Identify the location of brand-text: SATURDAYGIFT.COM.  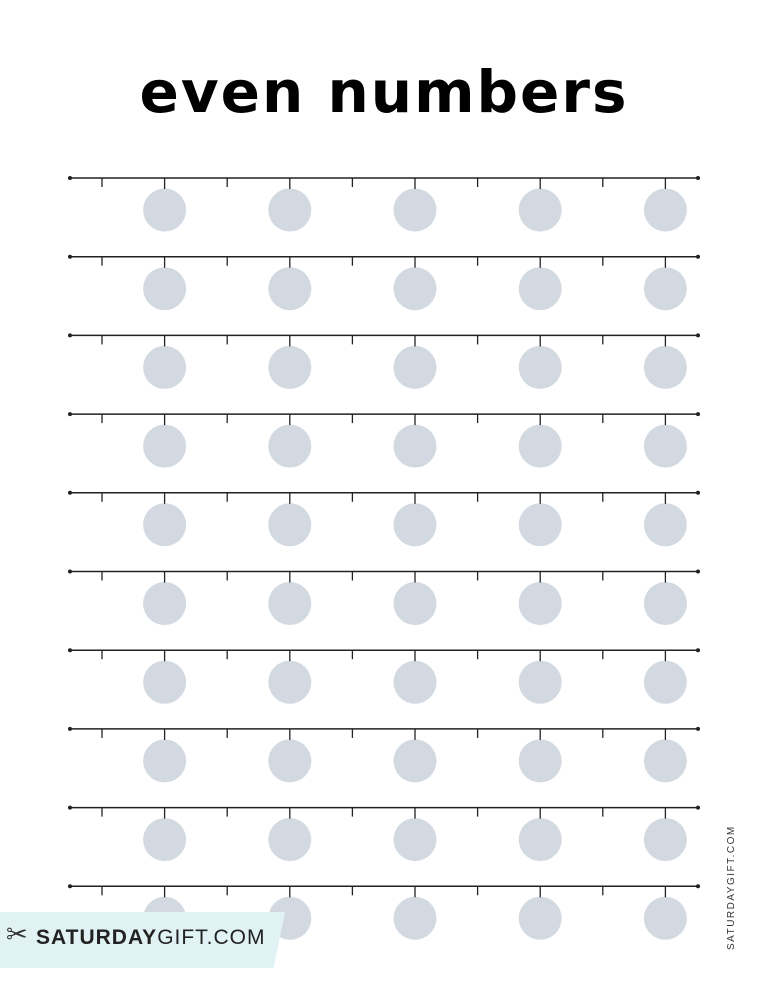
(151, 938).